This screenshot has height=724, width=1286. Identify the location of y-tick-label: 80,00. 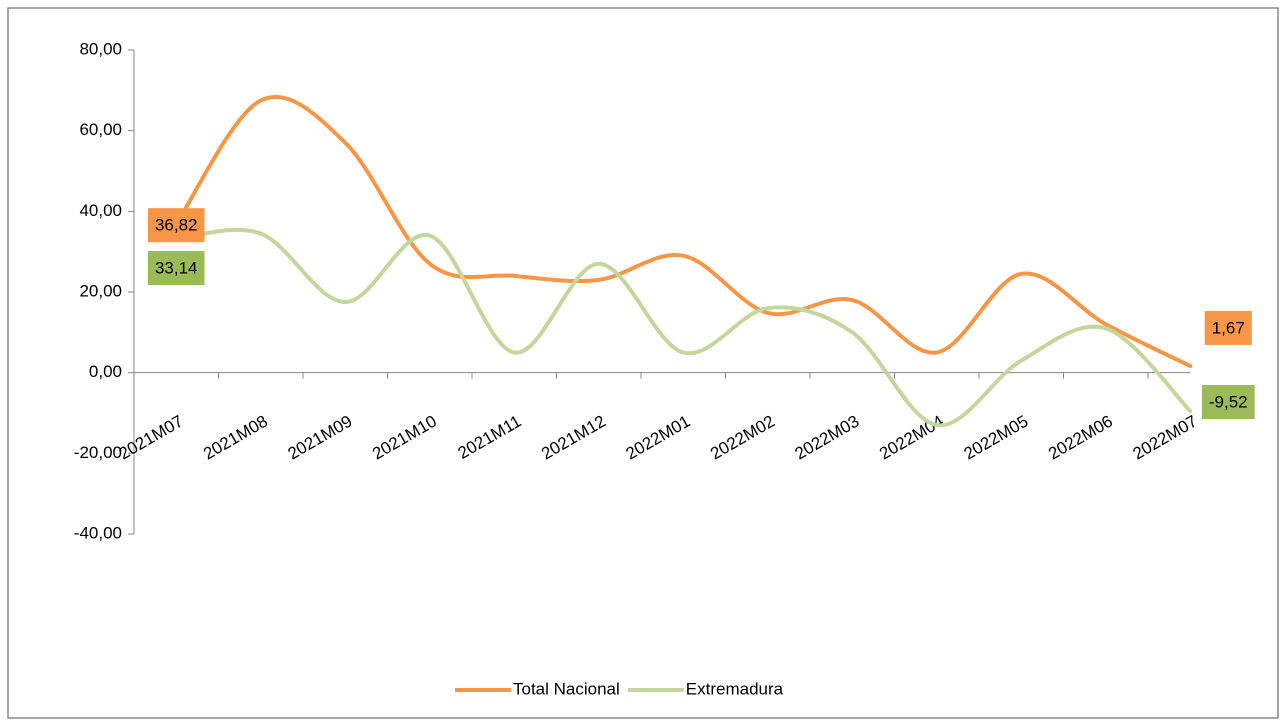
(100, 48).